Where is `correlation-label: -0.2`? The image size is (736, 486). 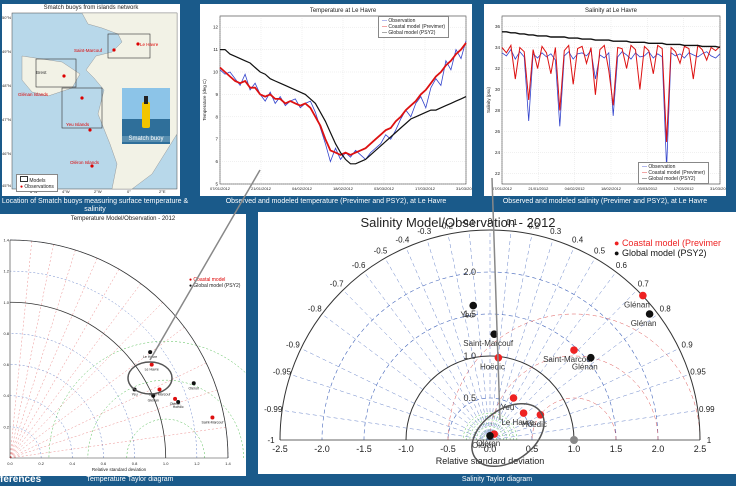 correlation-label: -0.2 is located at coordinates (446, 225).